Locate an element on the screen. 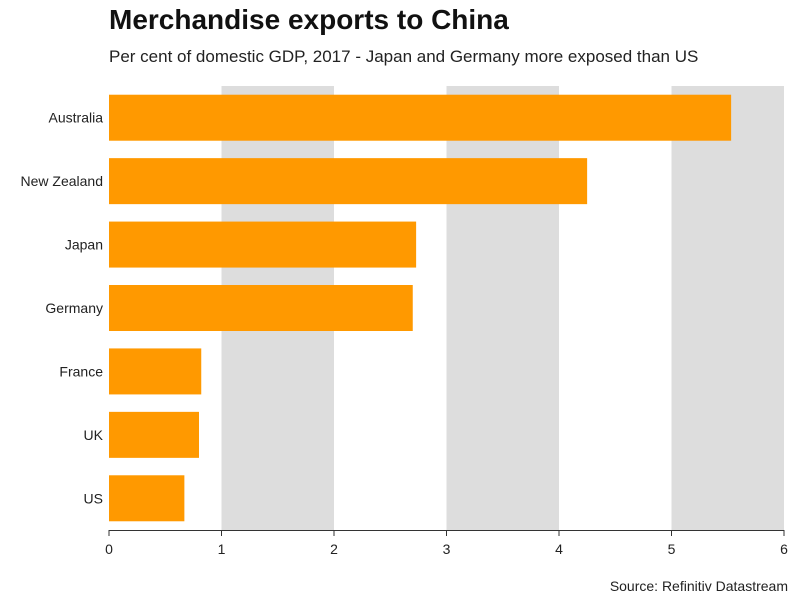 Image resolution: width=800 pixels, height=600 pixels. x-tick-label: 4 is located at coordinates (559, 549).